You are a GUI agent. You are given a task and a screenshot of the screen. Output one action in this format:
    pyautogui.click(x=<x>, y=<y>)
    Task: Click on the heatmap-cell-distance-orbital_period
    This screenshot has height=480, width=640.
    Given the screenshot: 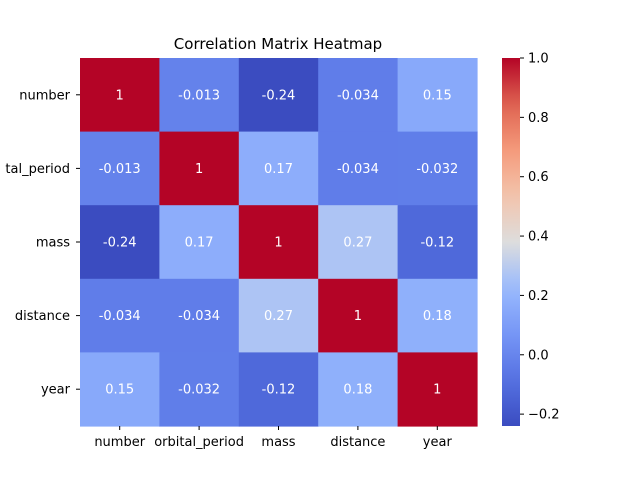 What is the action you would take?
    pyautogui.click(x=199, y=315)
    